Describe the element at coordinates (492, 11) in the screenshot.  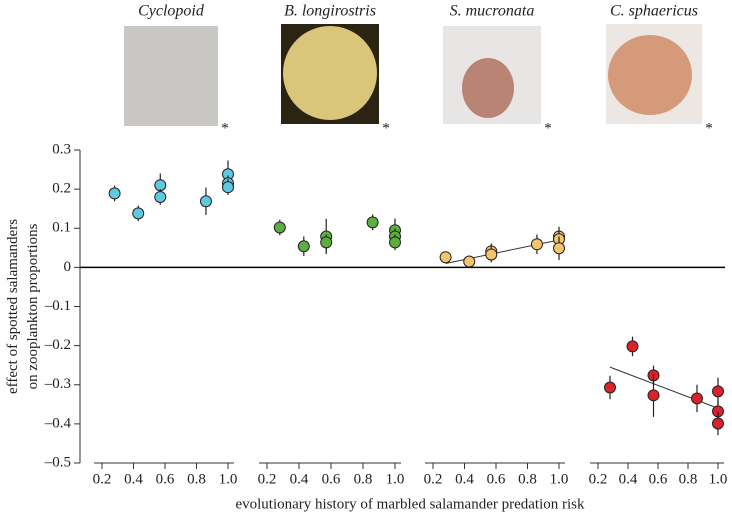
I see `panel-title: S. mucronata` at that location.